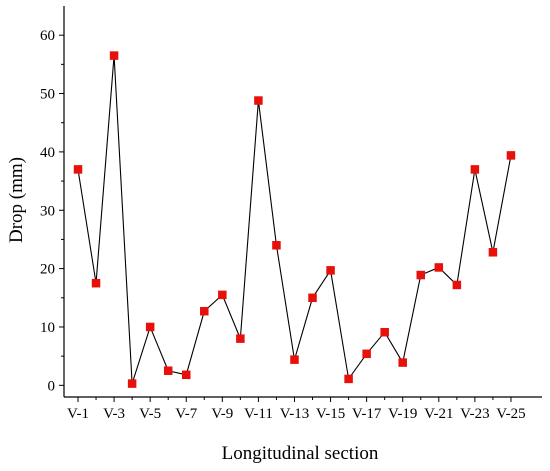 The width and height of the screenshot is (550, 471). Describe the element at coordinates (47, 270) in the screenshot. I see `y-tick-label: 20` at that location.